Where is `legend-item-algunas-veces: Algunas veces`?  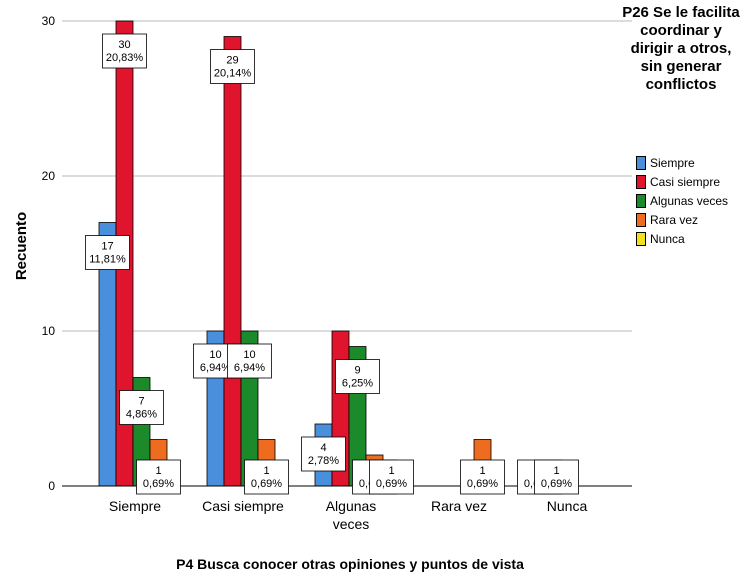
legend-item-algunas-veces: Algunas veces is located at coordinates (682, 200).